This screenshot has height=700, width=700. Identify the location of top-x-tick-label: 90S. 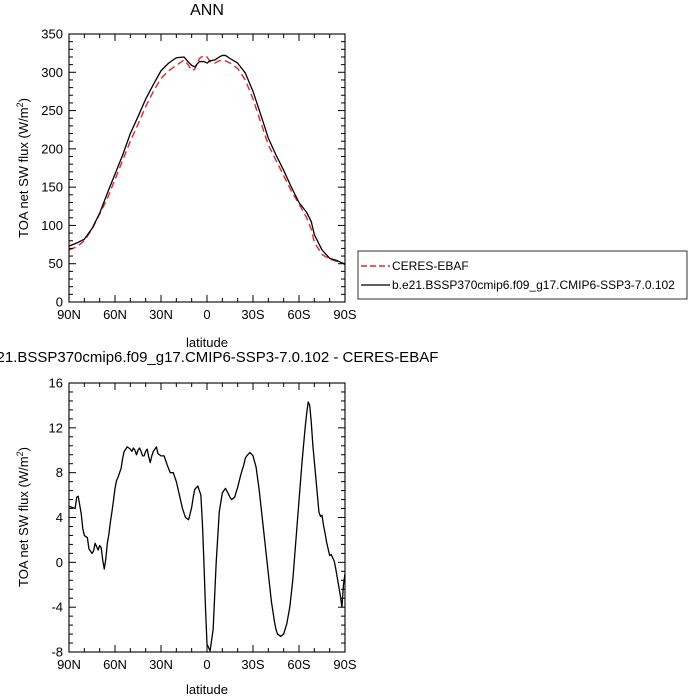
(344, 314).